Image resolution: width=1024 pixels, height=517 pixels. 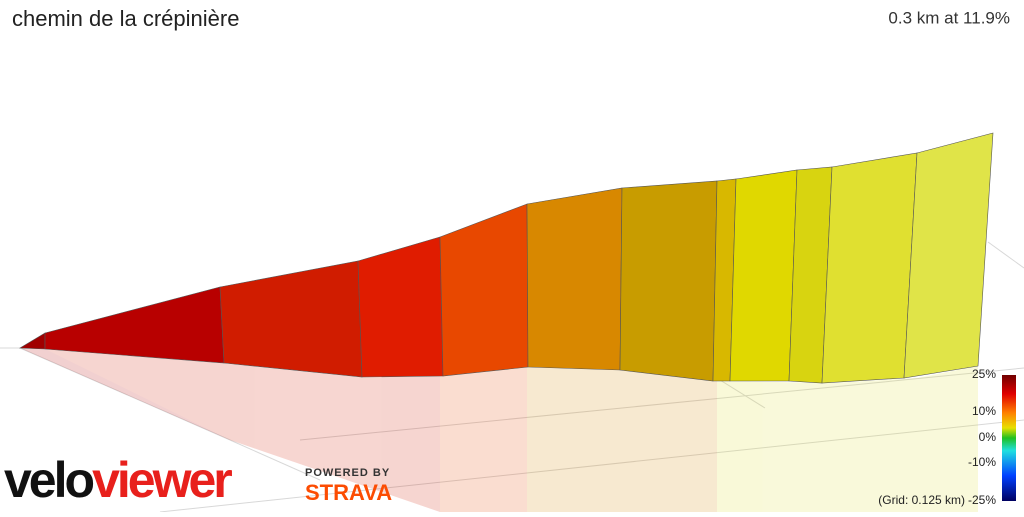 I want to click on legend-label: -25%, so click(x=982, y=500).